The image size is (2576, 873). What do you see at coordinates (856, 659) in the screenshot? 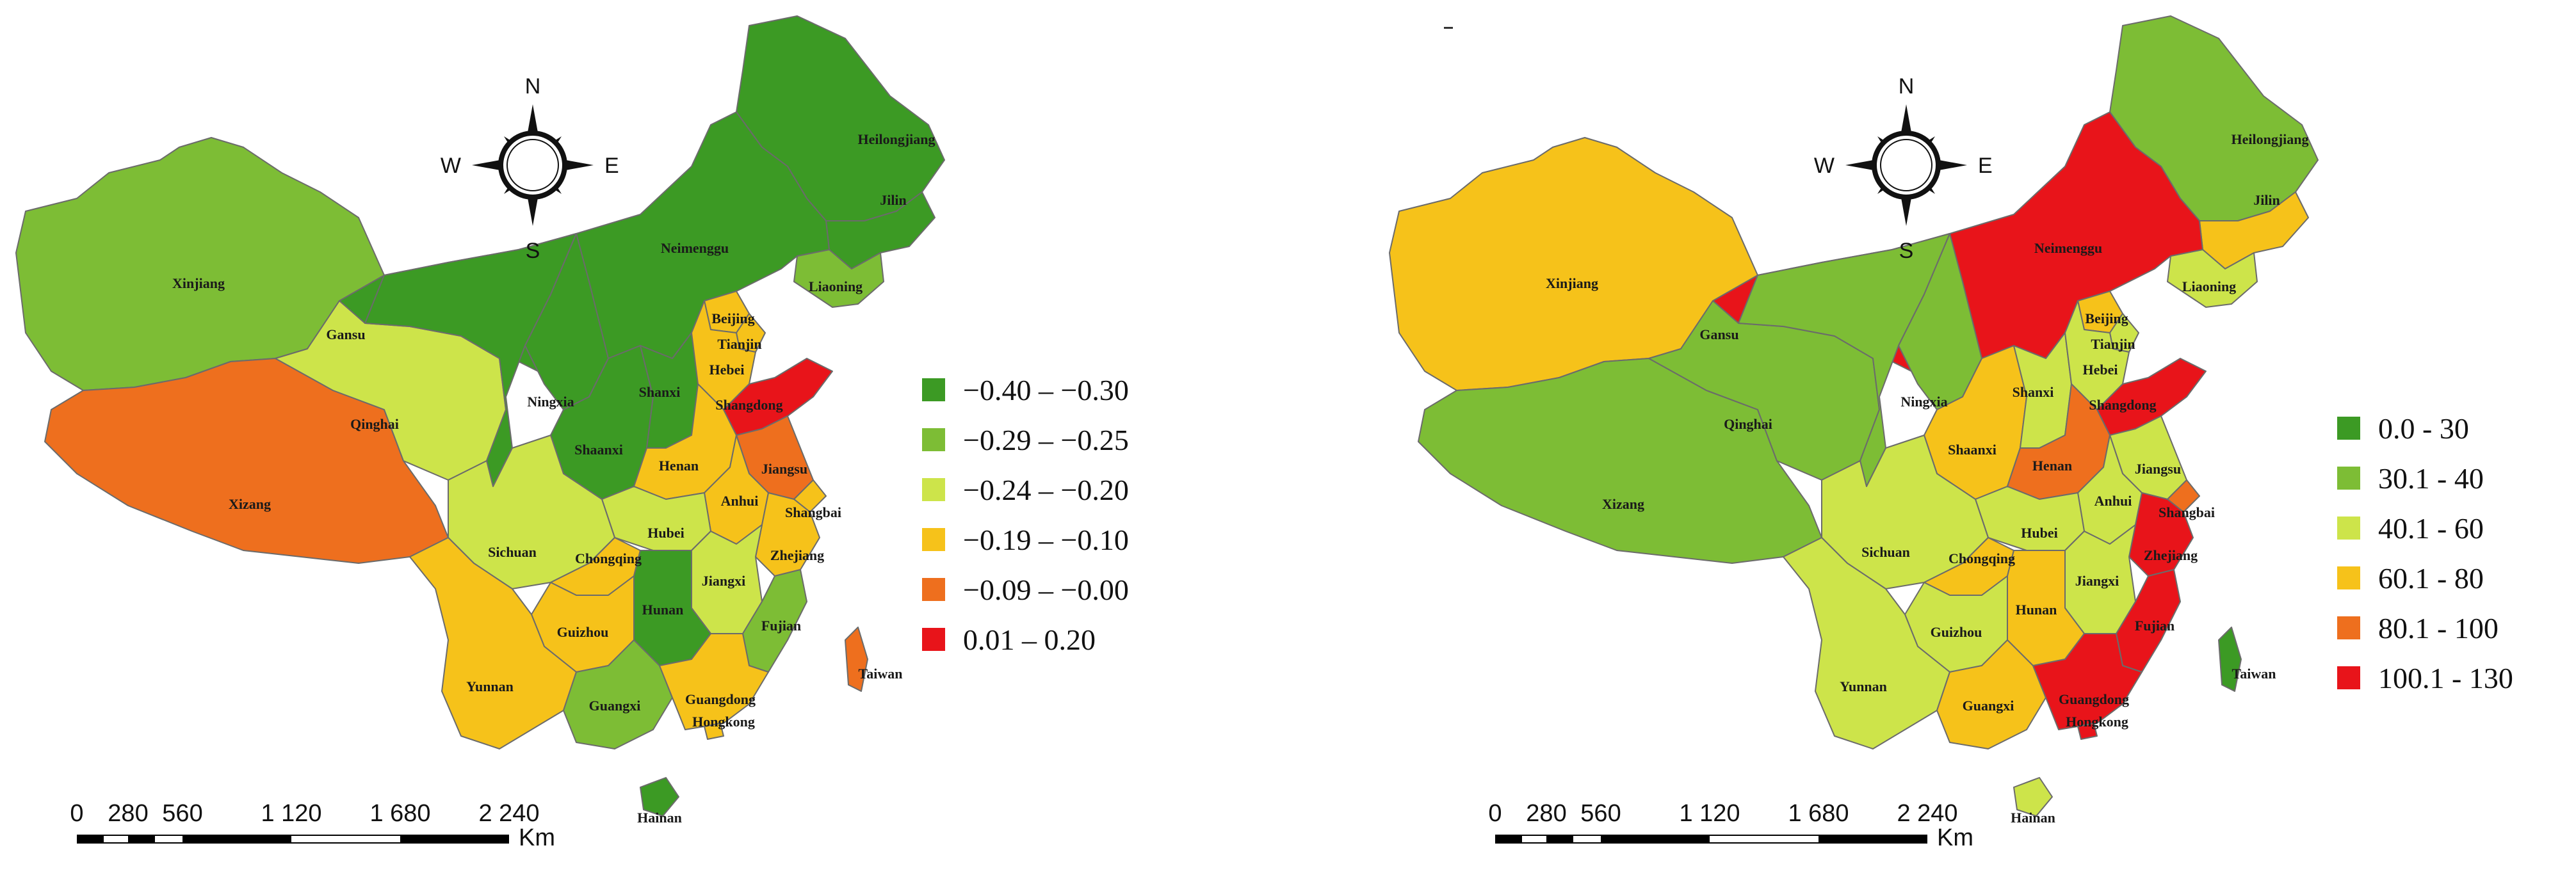
I see `province-taiwan` at bounding box center [856, 659].